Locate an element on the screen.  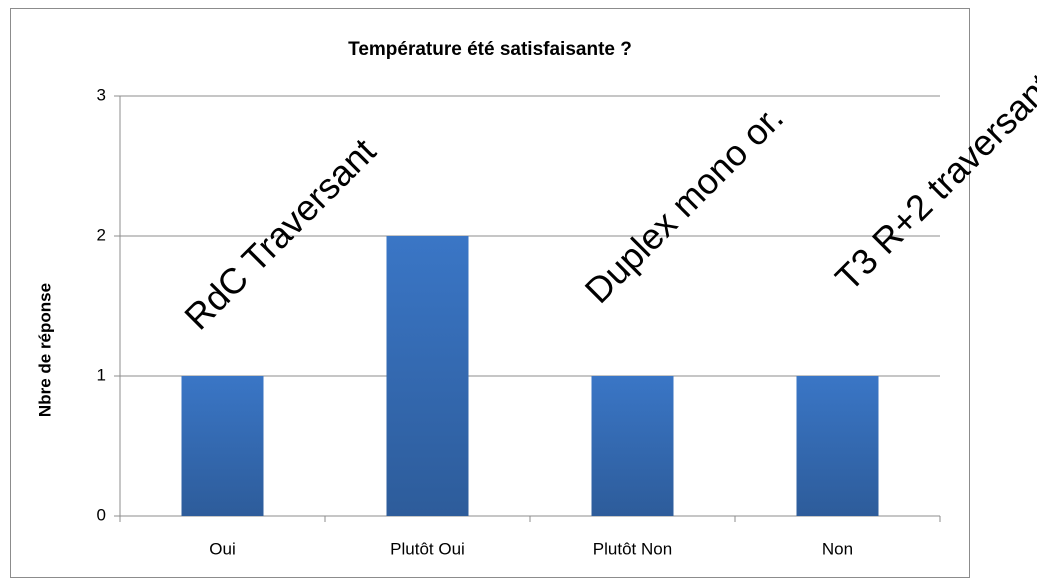
y-tick-label: 2 is located at coordinates (101, 234).